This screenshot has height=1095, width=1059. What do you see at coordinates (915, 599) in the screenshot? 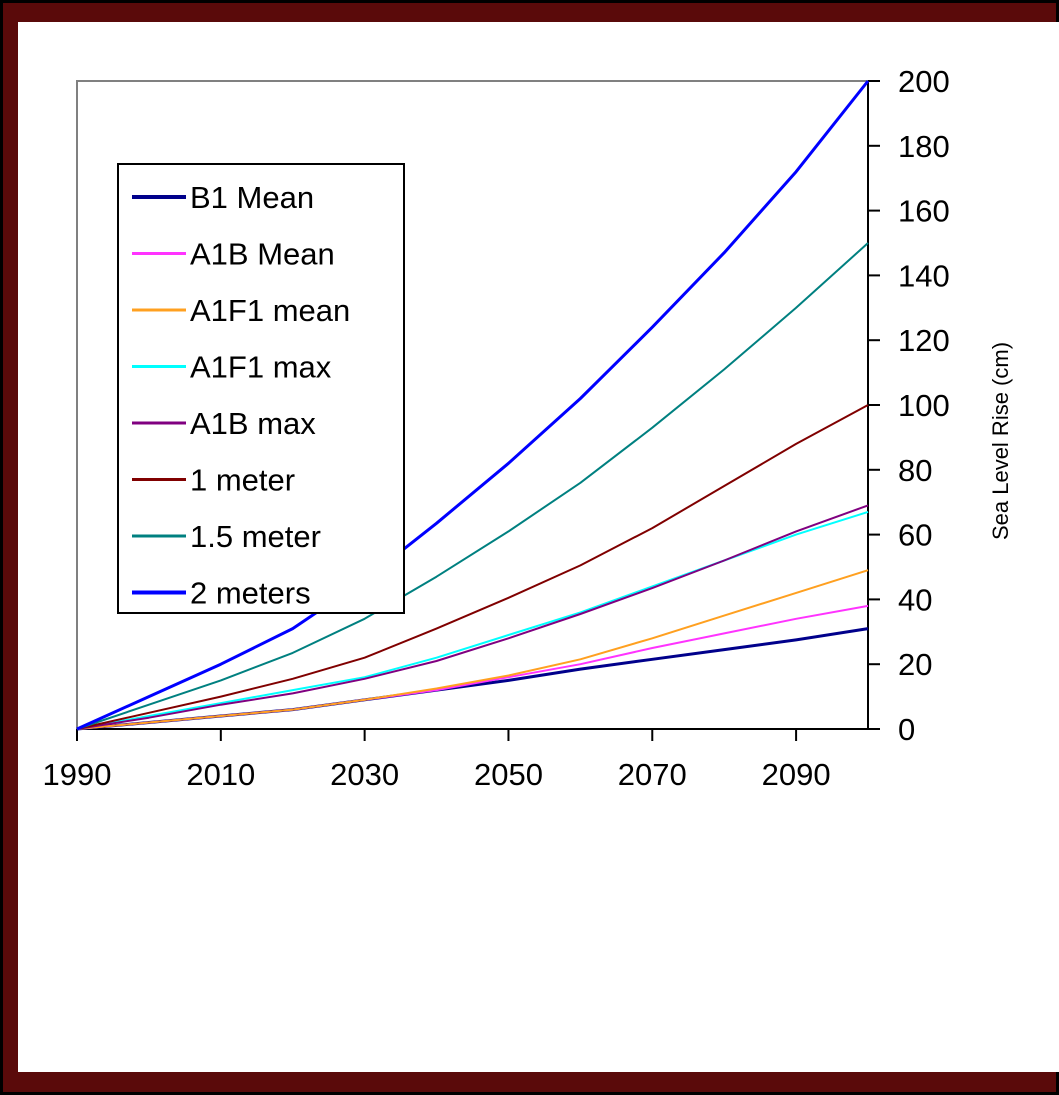
I see `y-tick-label: 40` at bounding box center [915, 599].